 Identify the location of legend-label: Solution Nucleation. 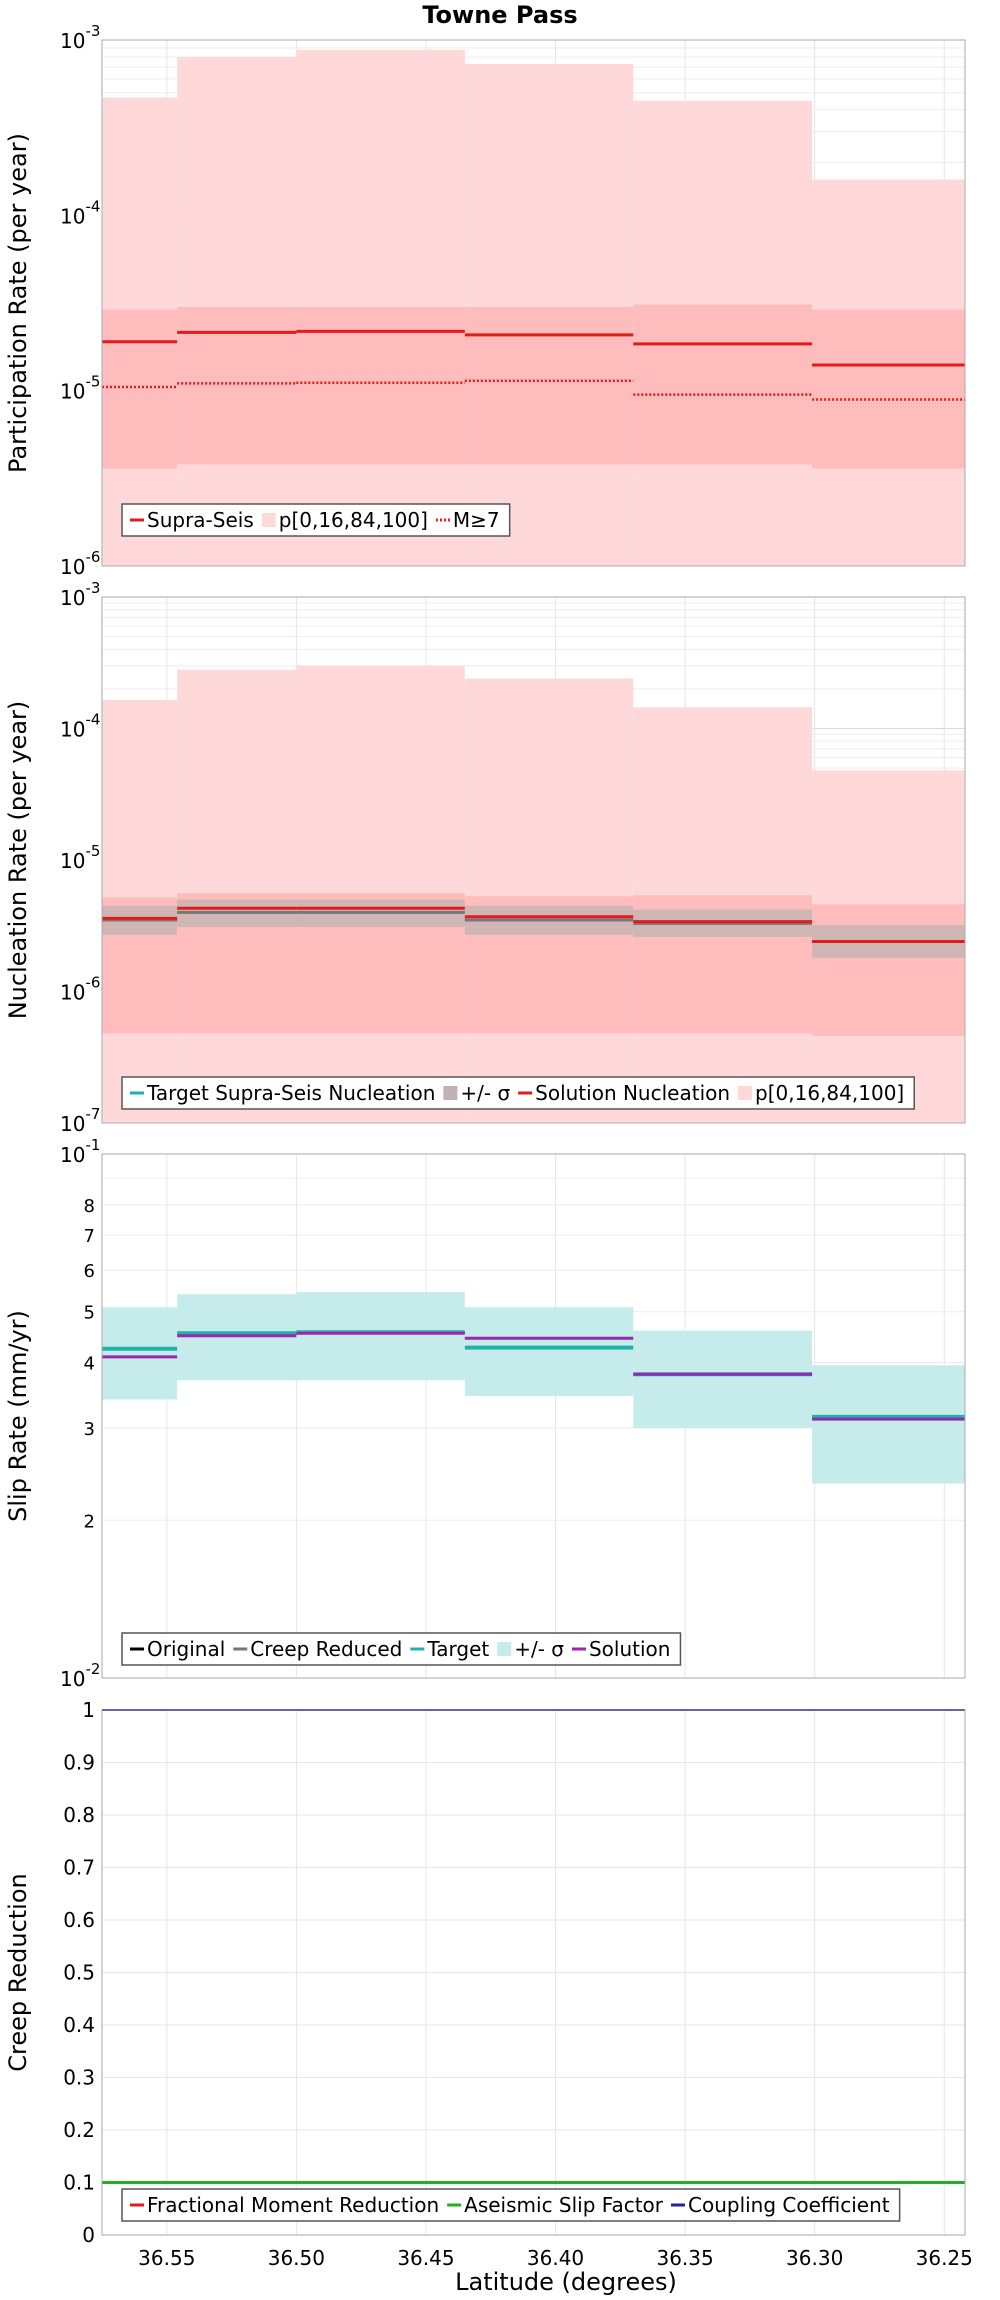
(632, 1093).